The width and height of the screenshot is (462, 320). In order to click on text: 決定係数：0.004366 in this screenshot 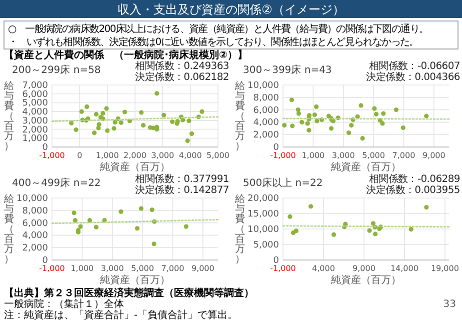, I will do `click(413, 77)`.